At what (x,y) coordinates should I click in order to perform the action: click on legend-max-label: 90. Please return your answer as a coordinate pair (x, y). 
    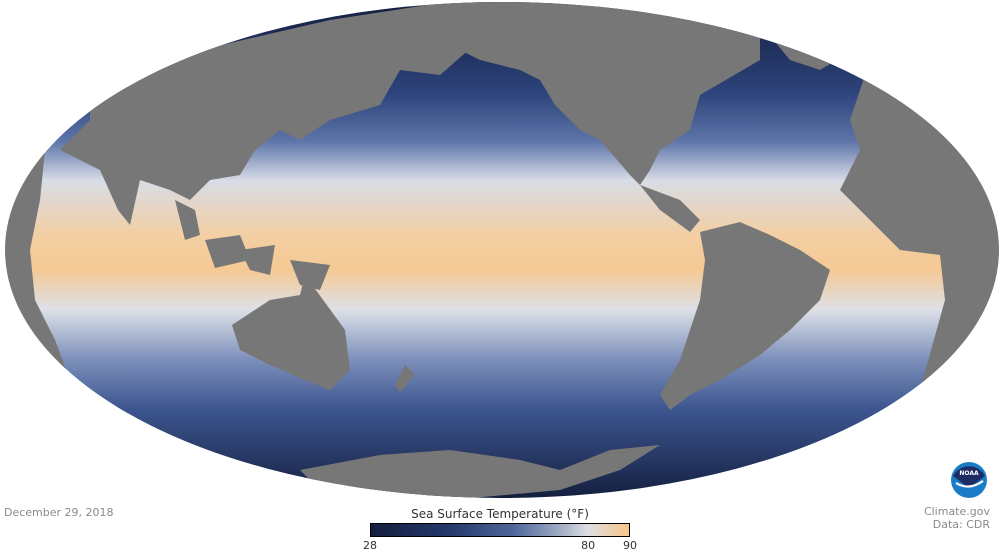
    Looking at the image, I should click on (630, 545).